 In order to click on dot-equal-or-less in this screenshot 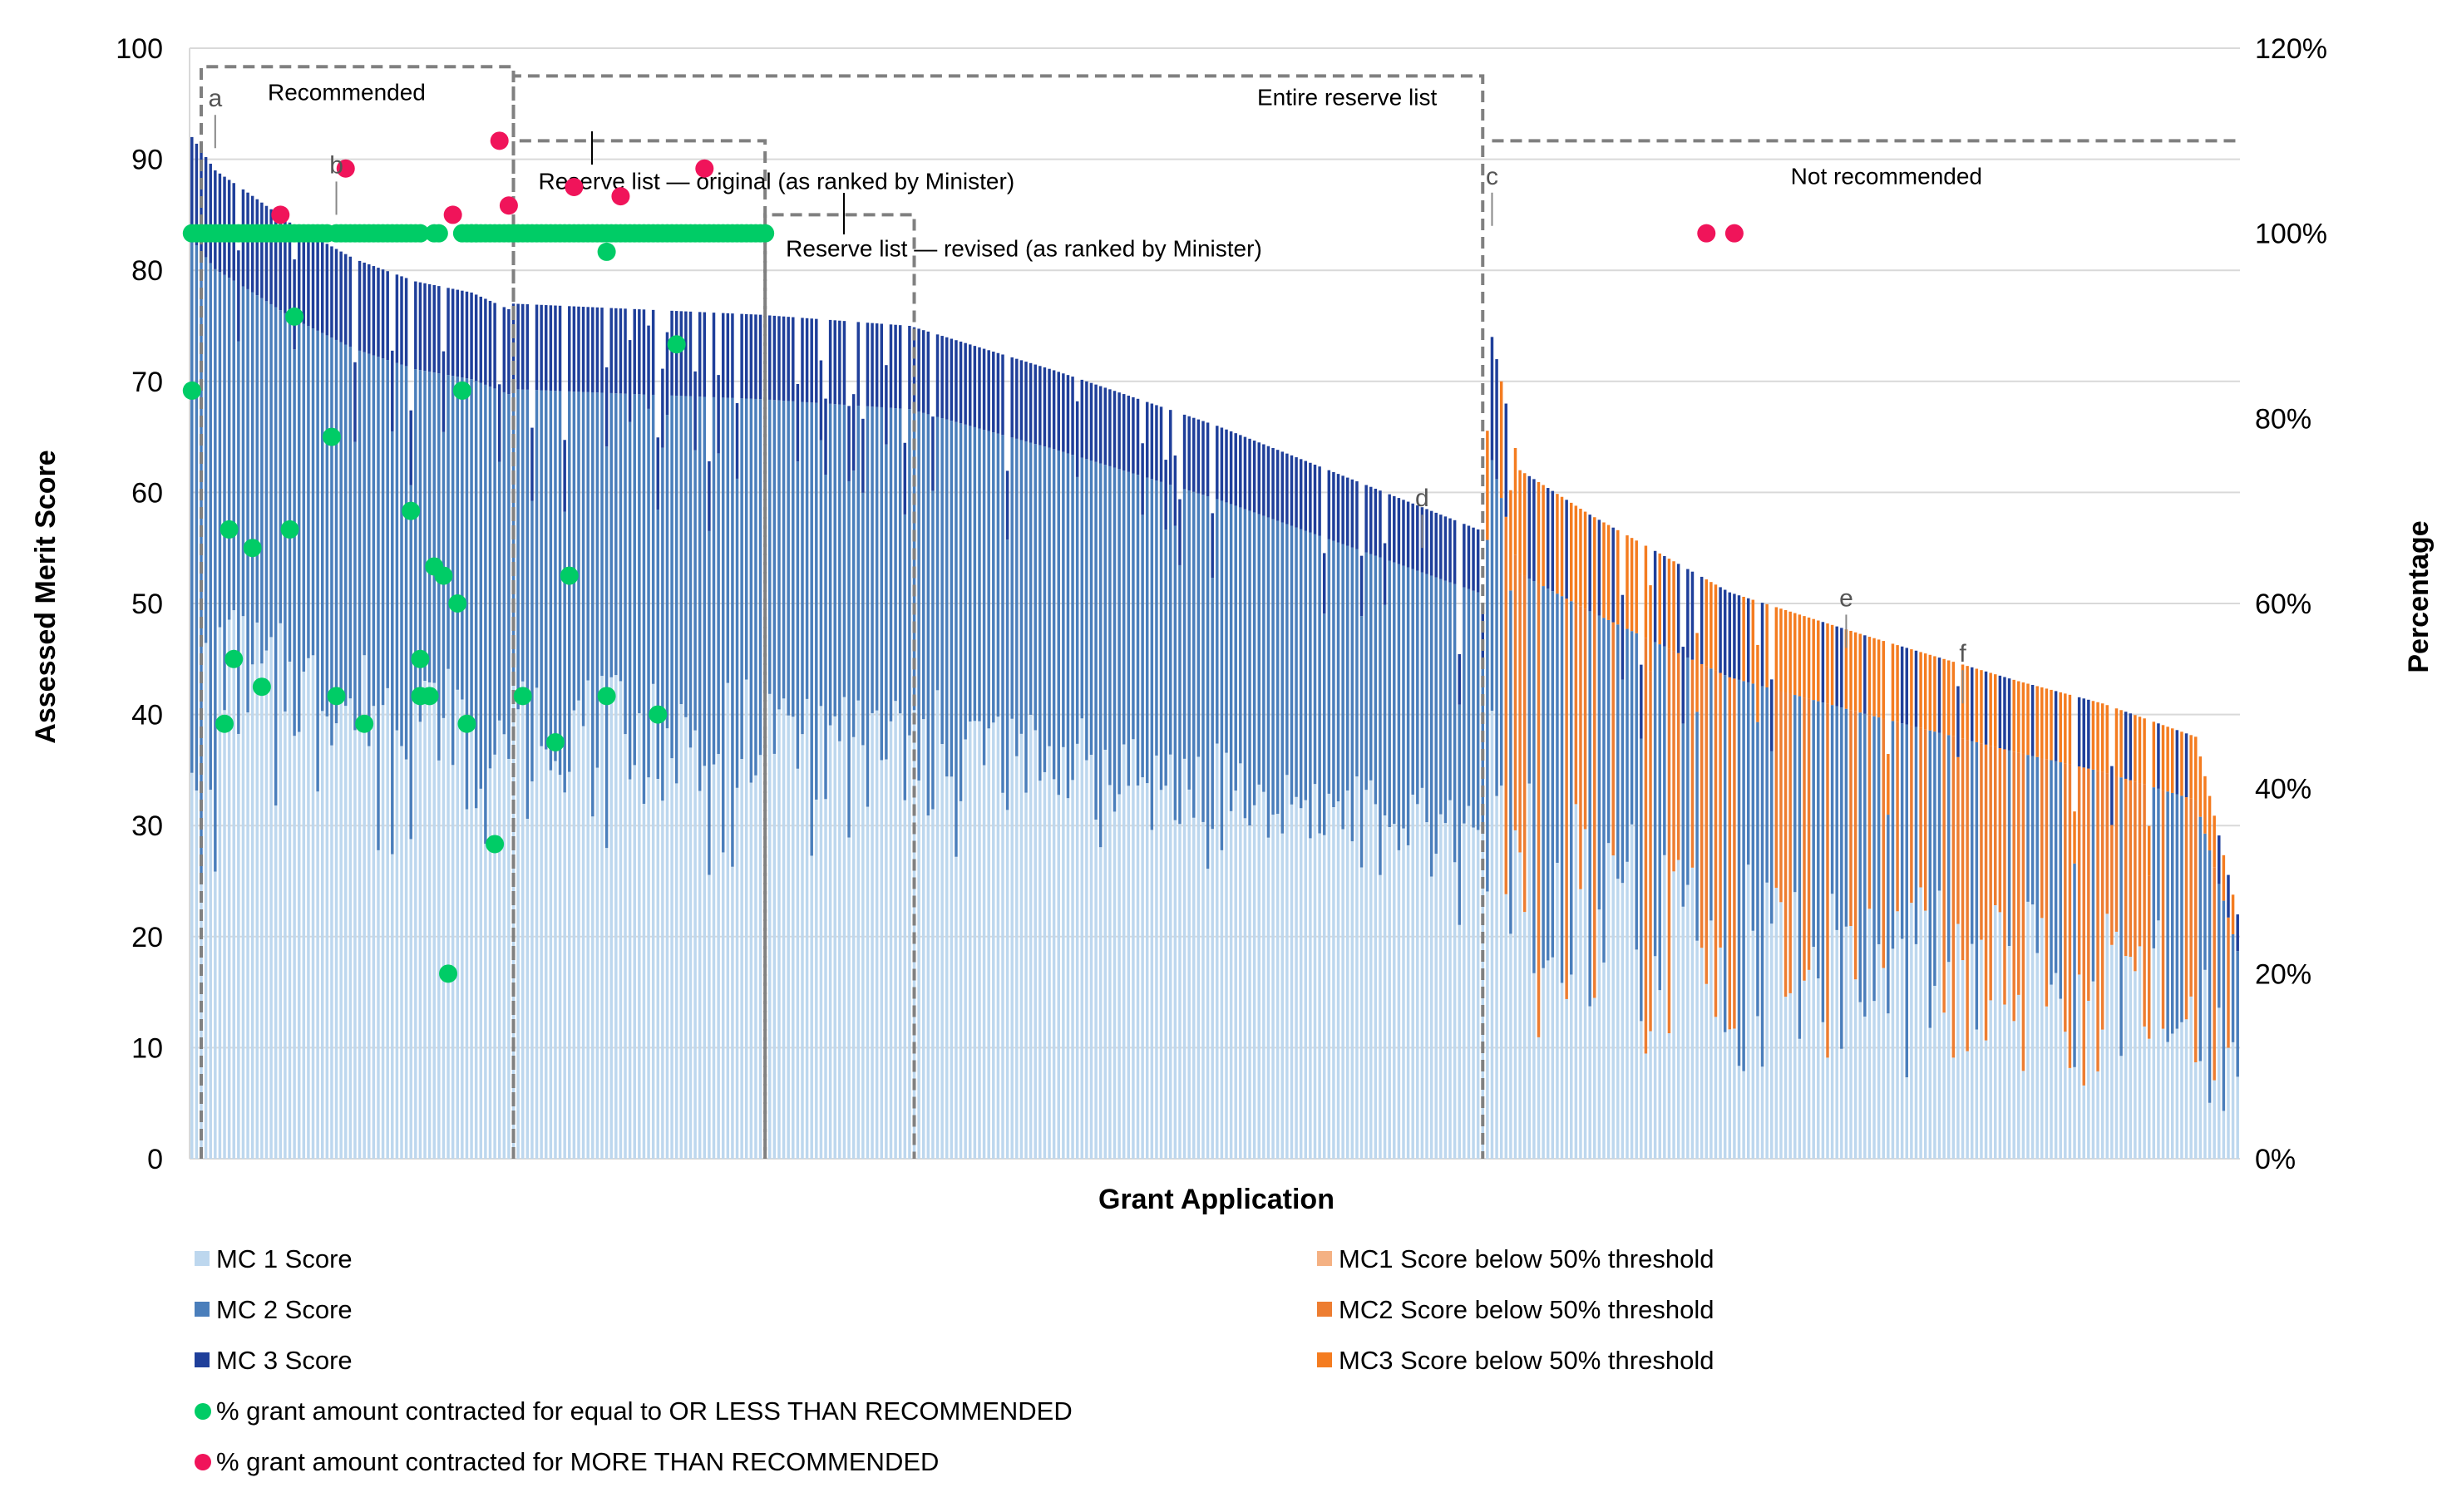, I will do `click(457, 604)`.